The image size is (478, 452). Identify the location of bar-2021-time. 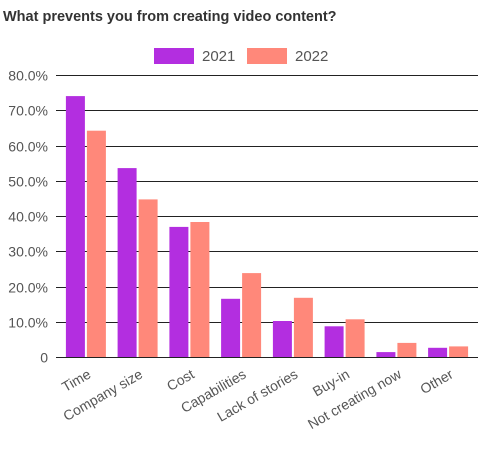
(75, 226).